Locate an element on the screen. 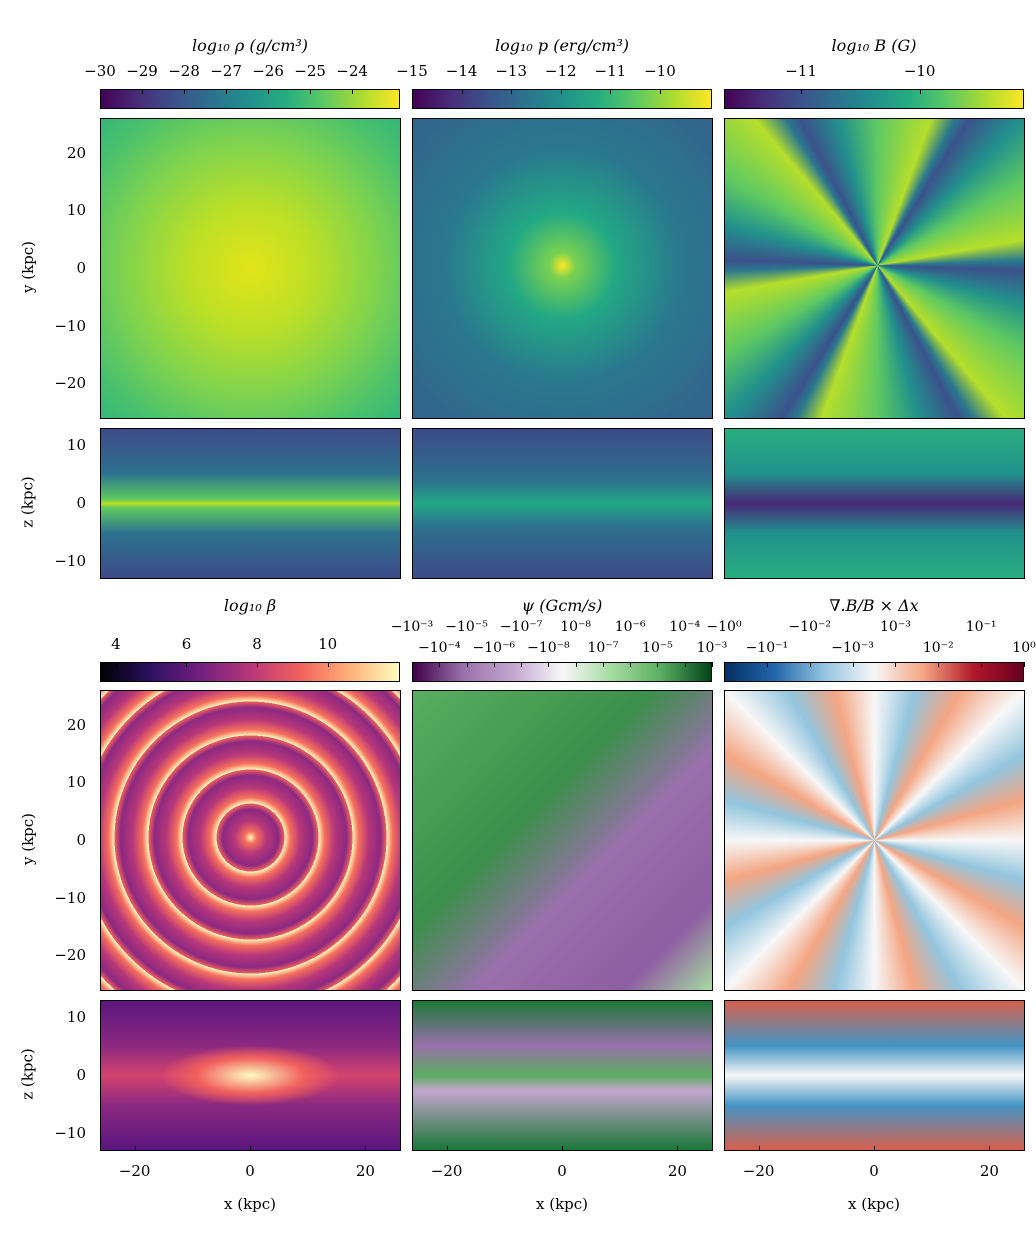 This screenshot has height=1252, width=1036. z-tick-label: −10 is located at coordinates (70, 560).